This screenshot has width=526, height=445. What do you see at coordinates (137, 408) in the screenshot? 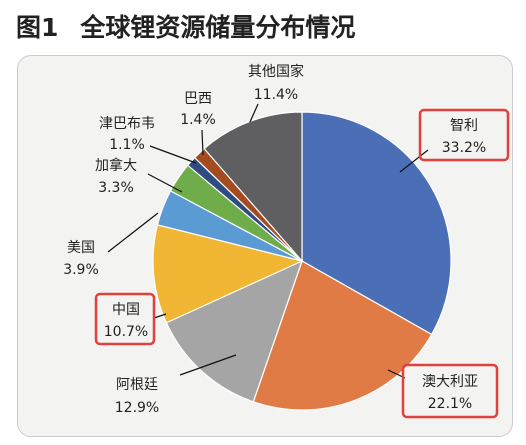
I see `slice-value-label: 12.9%` at bounding box center [137, 408].